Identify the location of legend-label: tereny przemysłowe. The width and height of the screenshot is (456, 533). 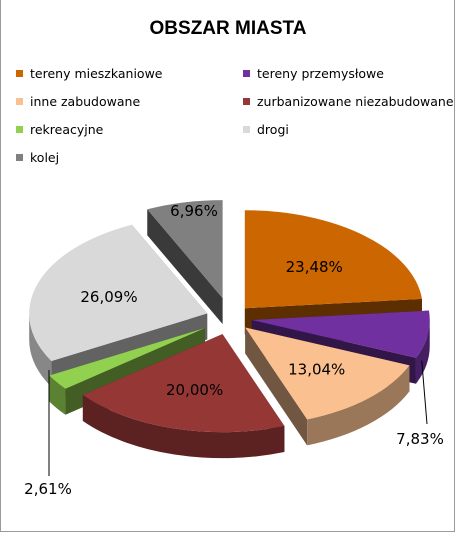
(320, 73).